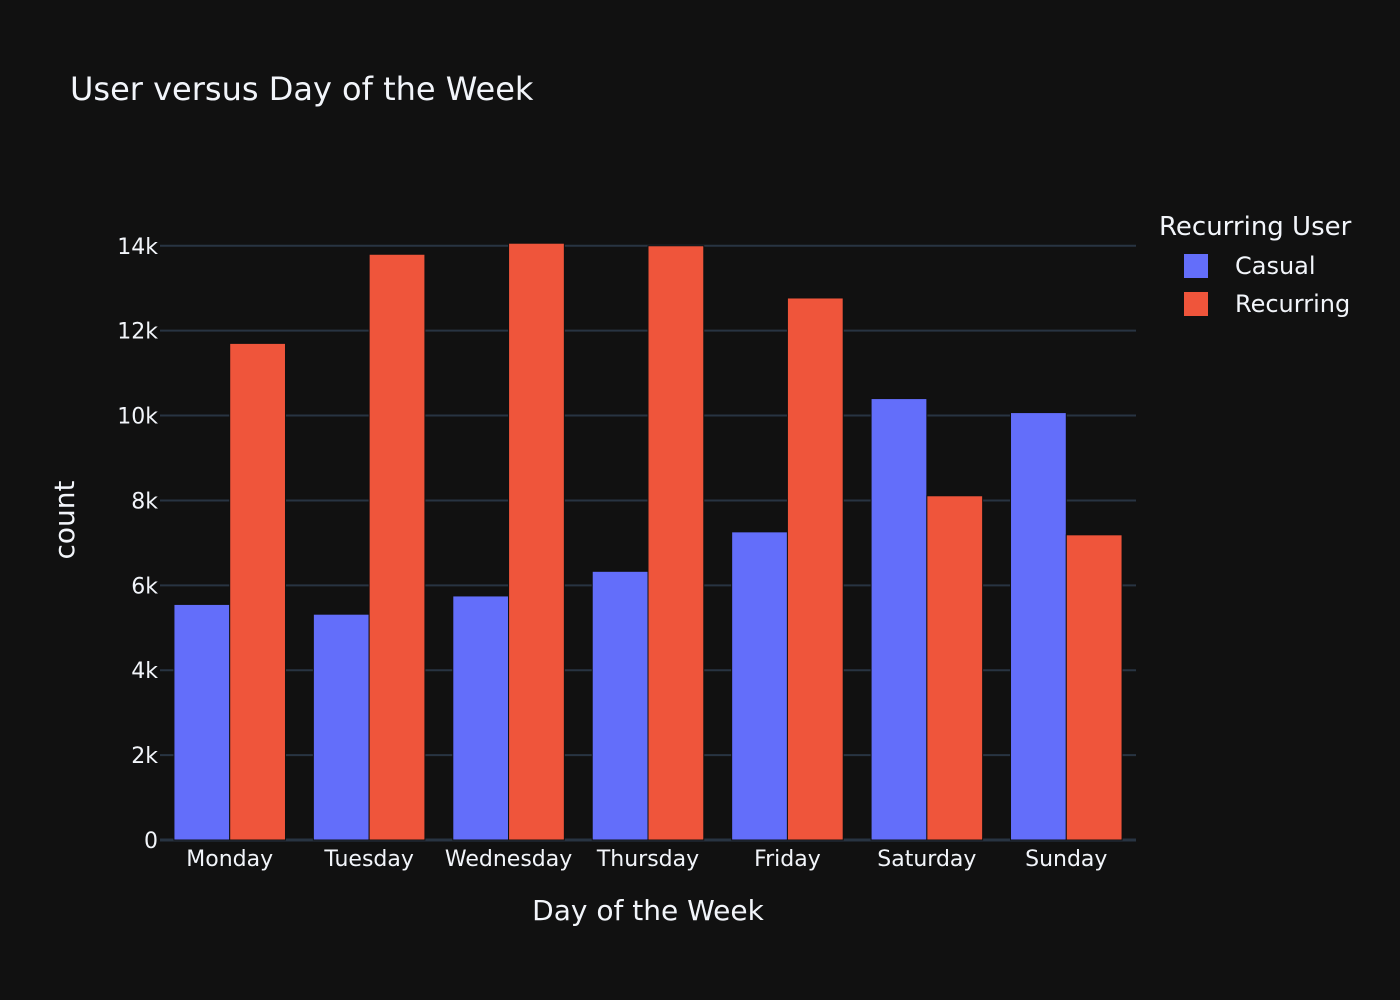 The height and width of the screenshot is (1000, 1400). What do you see at coordinates (1255, 227) in the screenshot?
I see `legend-title: Recurring User` at bounding box center [1255, 227].